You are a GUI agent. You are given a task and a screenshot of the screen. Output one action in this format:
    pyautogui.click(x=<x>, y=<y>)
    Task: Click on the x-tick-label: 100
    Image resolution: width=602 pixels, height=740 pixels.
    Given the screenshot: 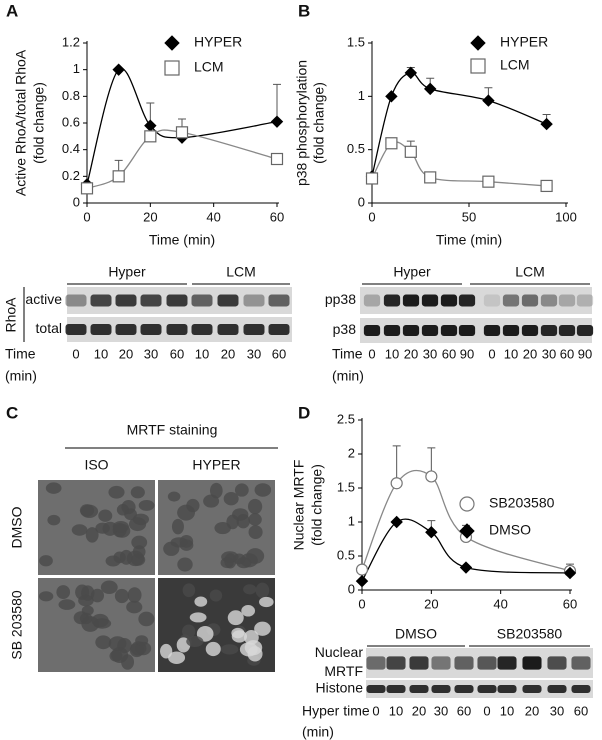 What is the action you would take?
    pyautogui.click(x=566, y=216)
    